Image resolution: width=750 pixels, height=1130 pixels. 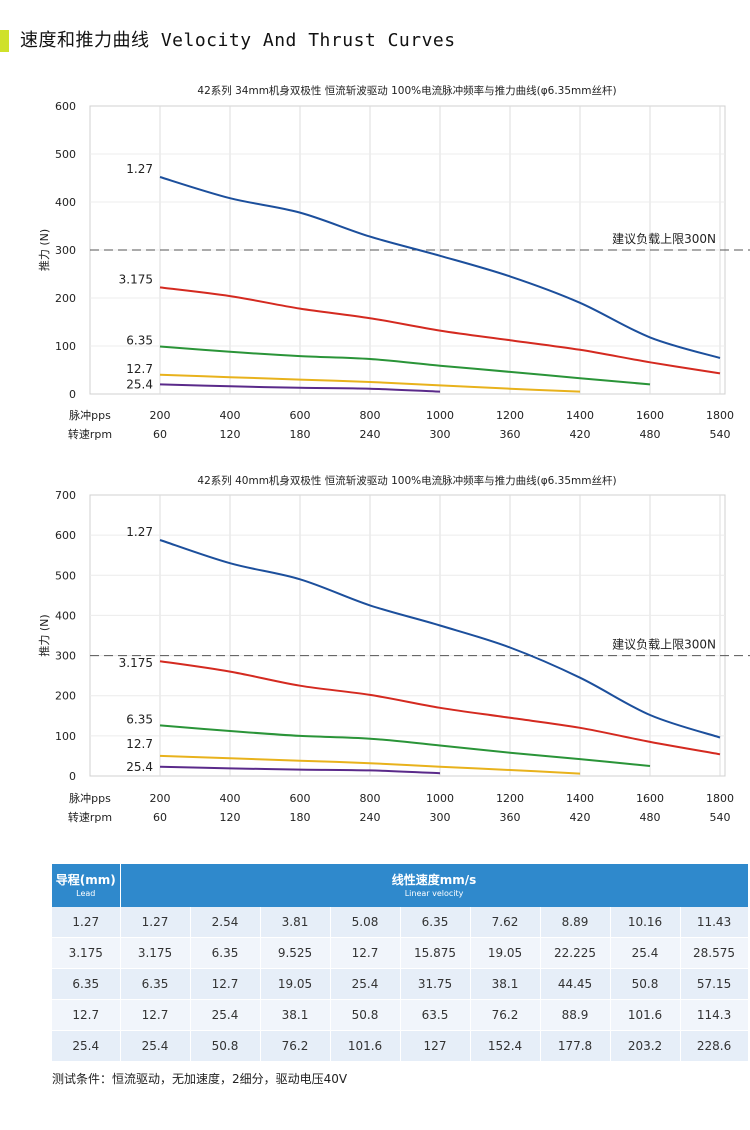 What do you see at coordinates (435, 984) in the screenshot?
I see `table-cell: 31.75` at bounding box center [435, 984].